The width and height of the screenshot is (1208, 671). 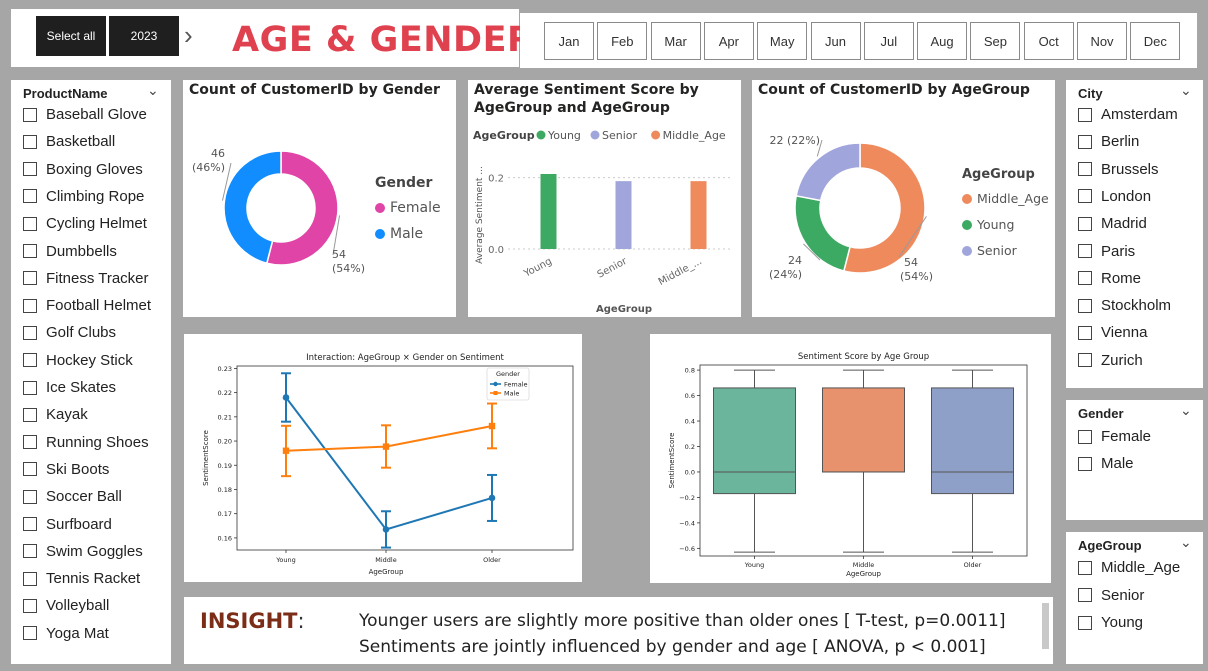 What do you see at coordinates (1110, 622) in the screenshot?
I see `agegroup-item-young: Young` at bounding box center [1110, 622].